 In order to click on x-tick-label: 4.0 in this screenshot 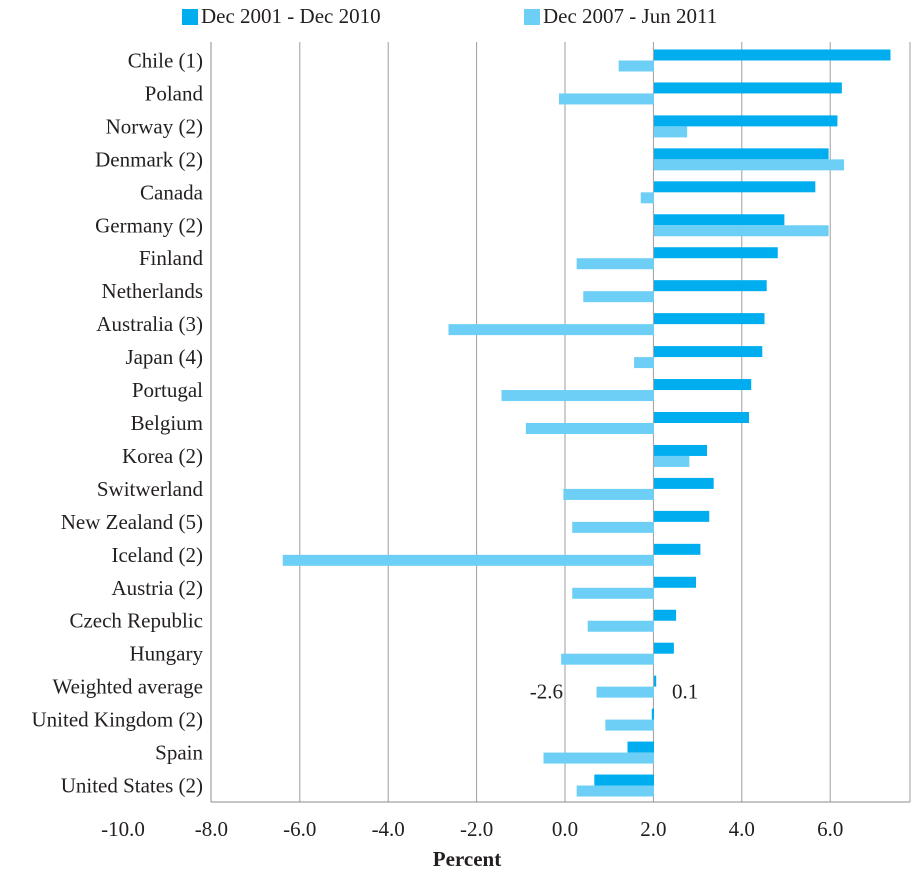, I will do `click(742, 829)`.